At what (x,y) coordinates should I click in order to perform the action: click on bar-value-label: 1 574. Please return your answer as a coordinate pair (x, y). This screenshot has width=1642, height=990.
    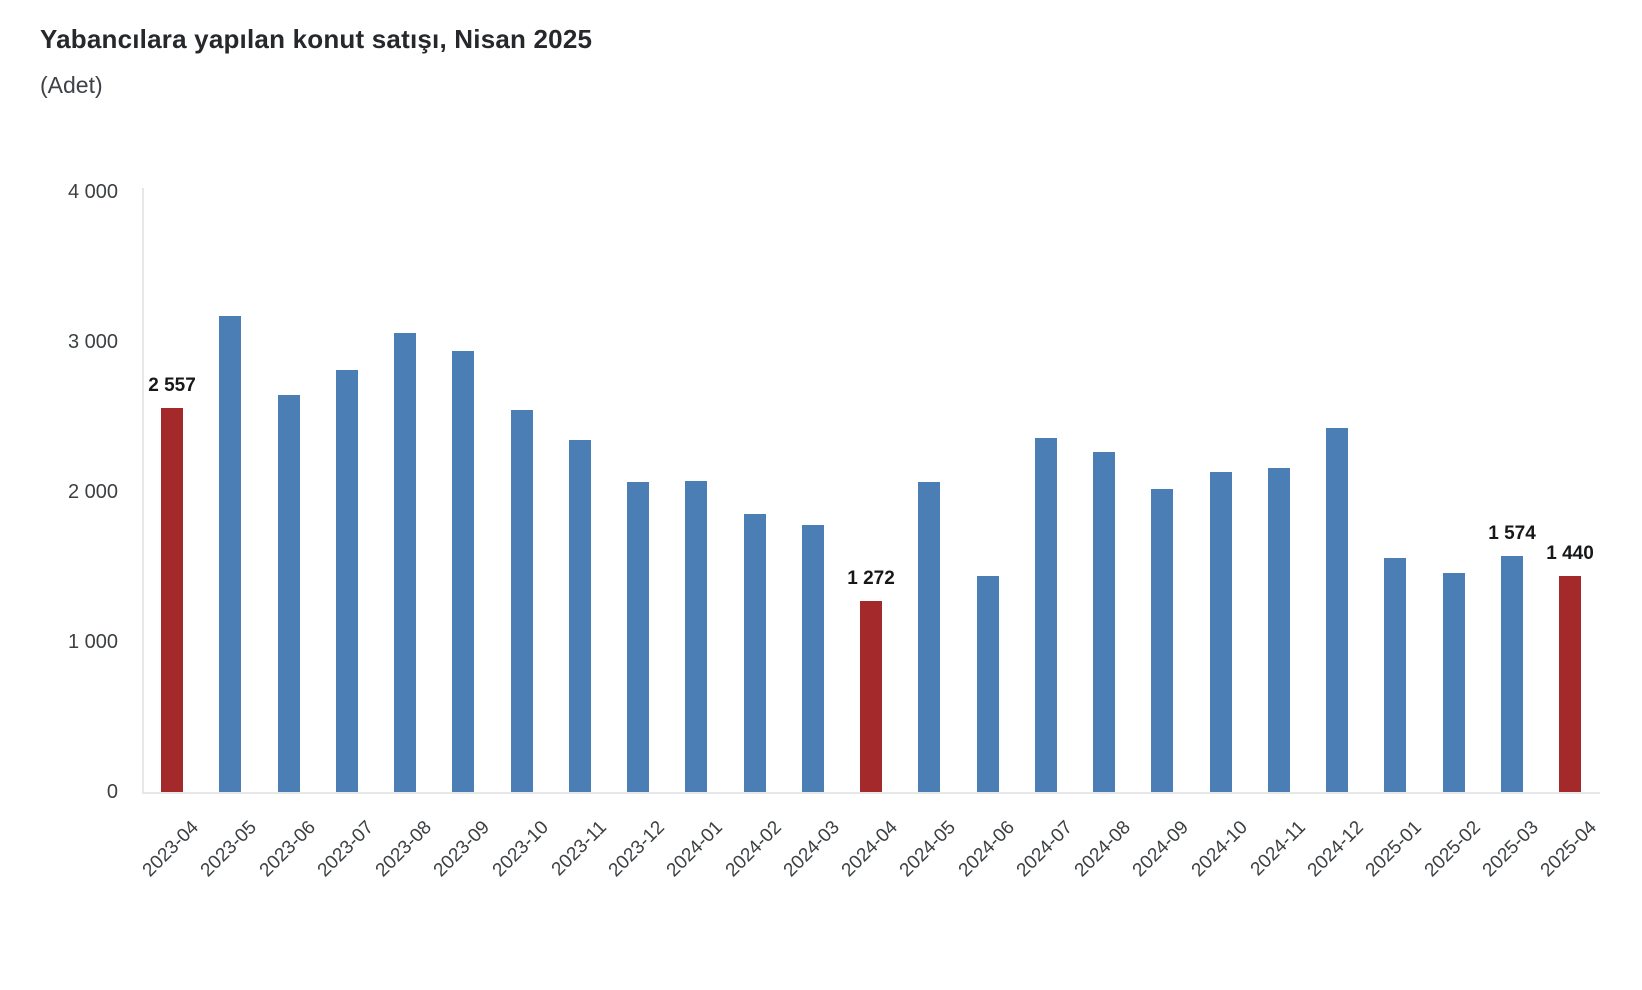
    Looking at the image, I should click on (1512, 533).